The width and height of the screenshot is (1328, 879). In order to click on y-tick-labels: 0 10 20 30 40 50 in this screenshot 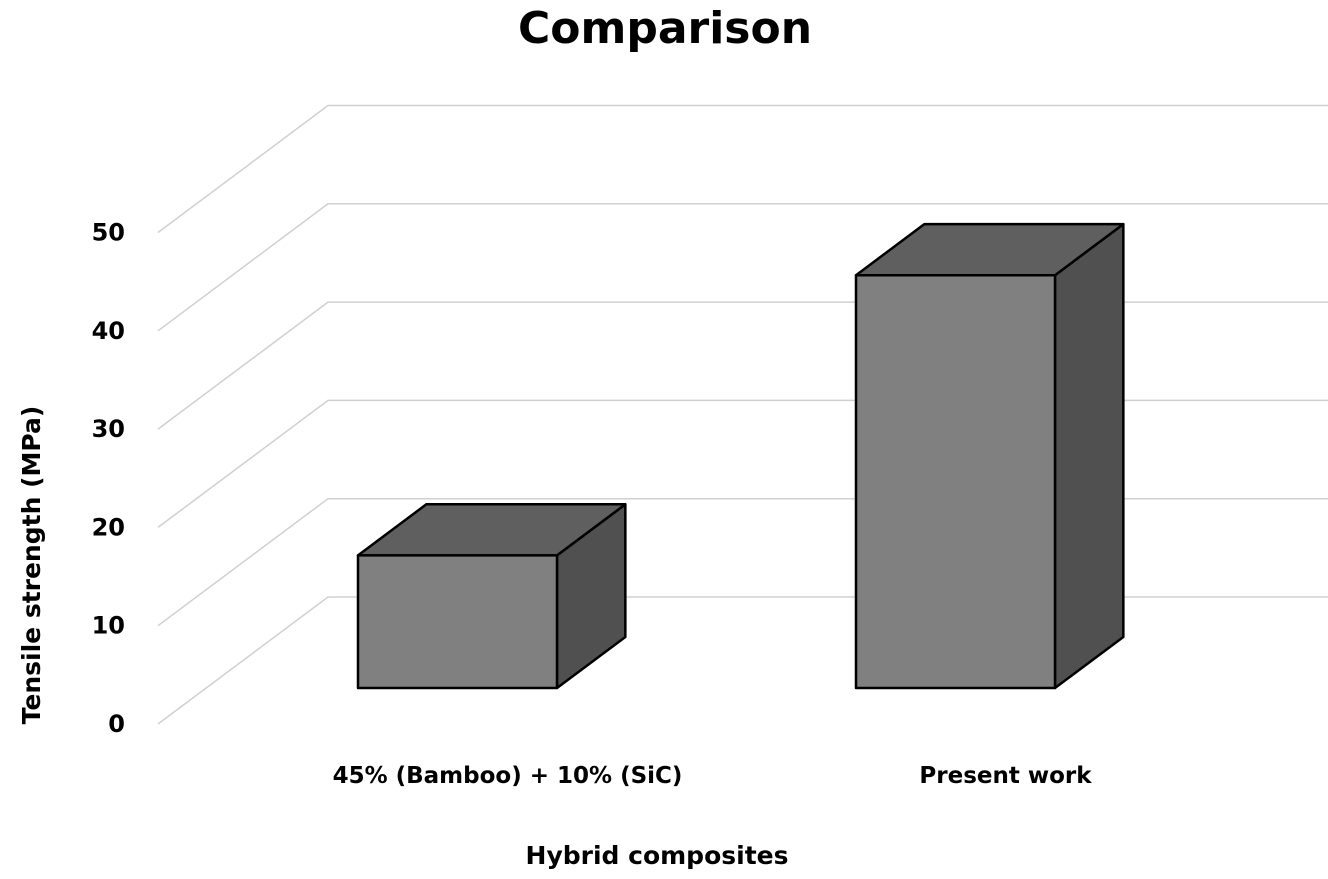, I will do `click(108, 479)`.